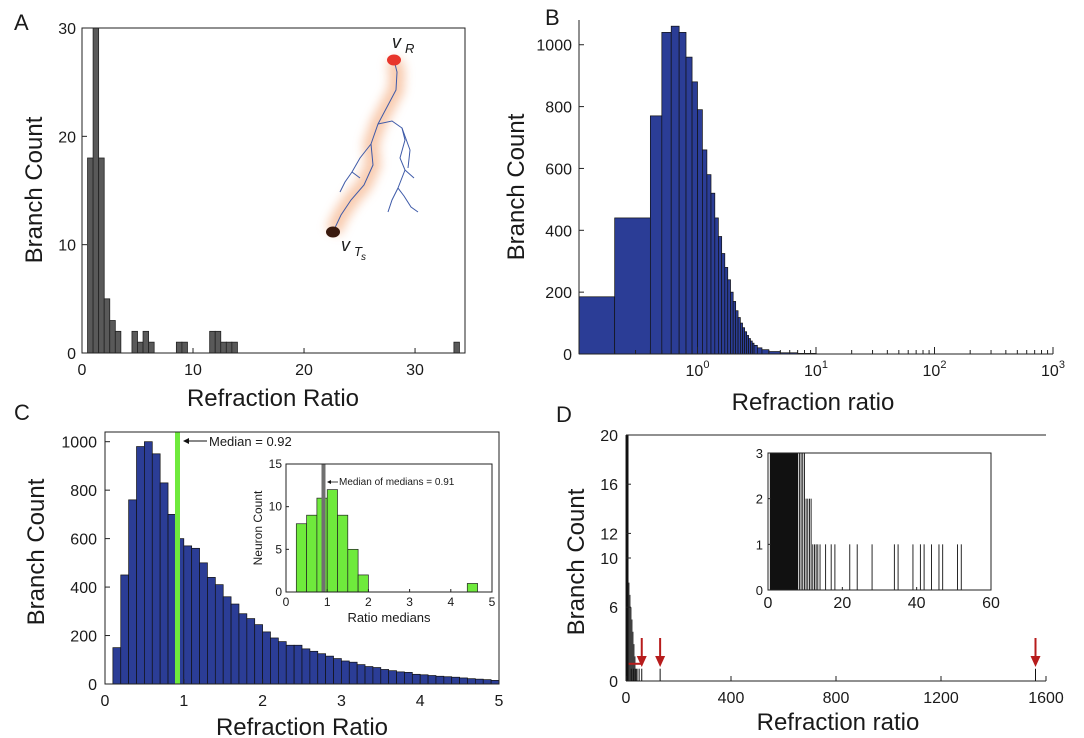 Image resolution: width=1084 pixels, height=738 pixels. I want to click on panel-label-a: A, so click(21, 22).